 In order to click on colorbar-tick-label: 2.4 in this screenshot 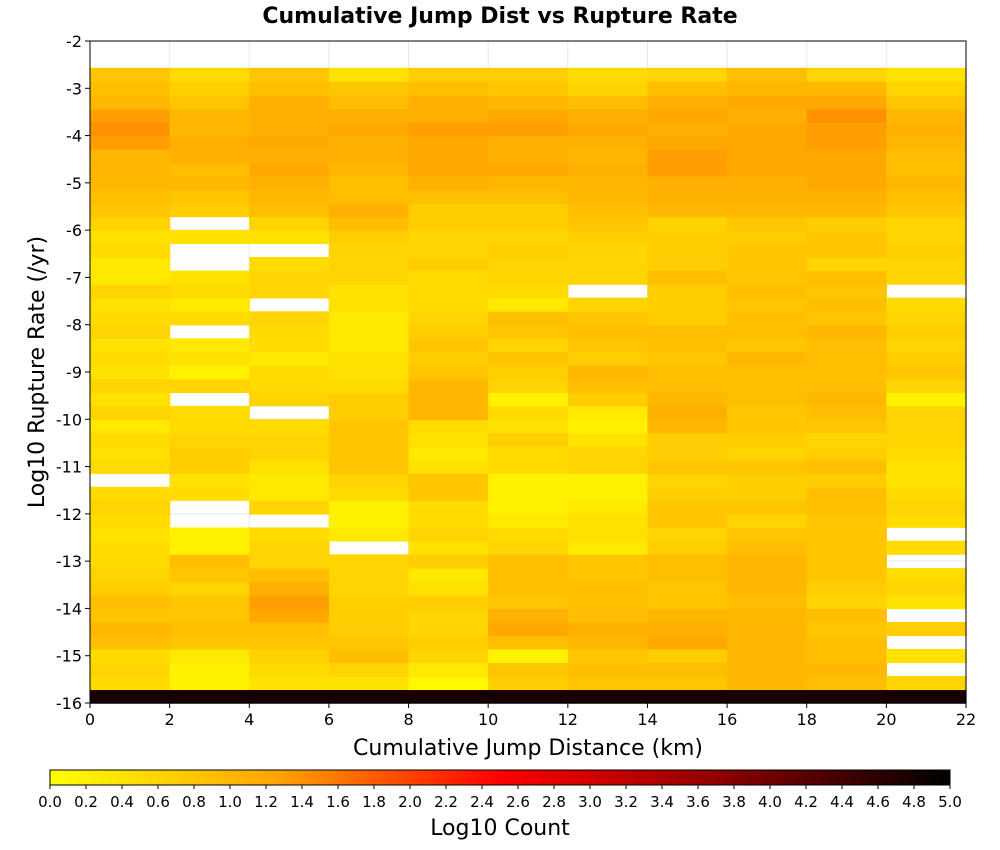, I will do `click(482, 802)`.